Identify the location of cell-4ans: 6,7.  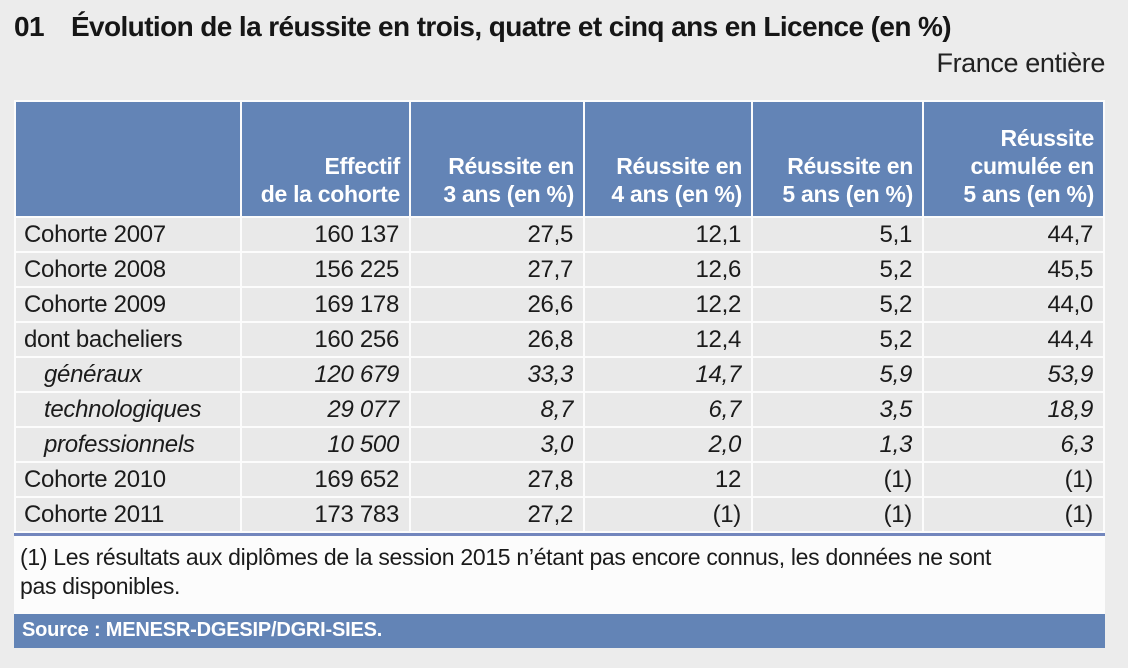
(668, 409).